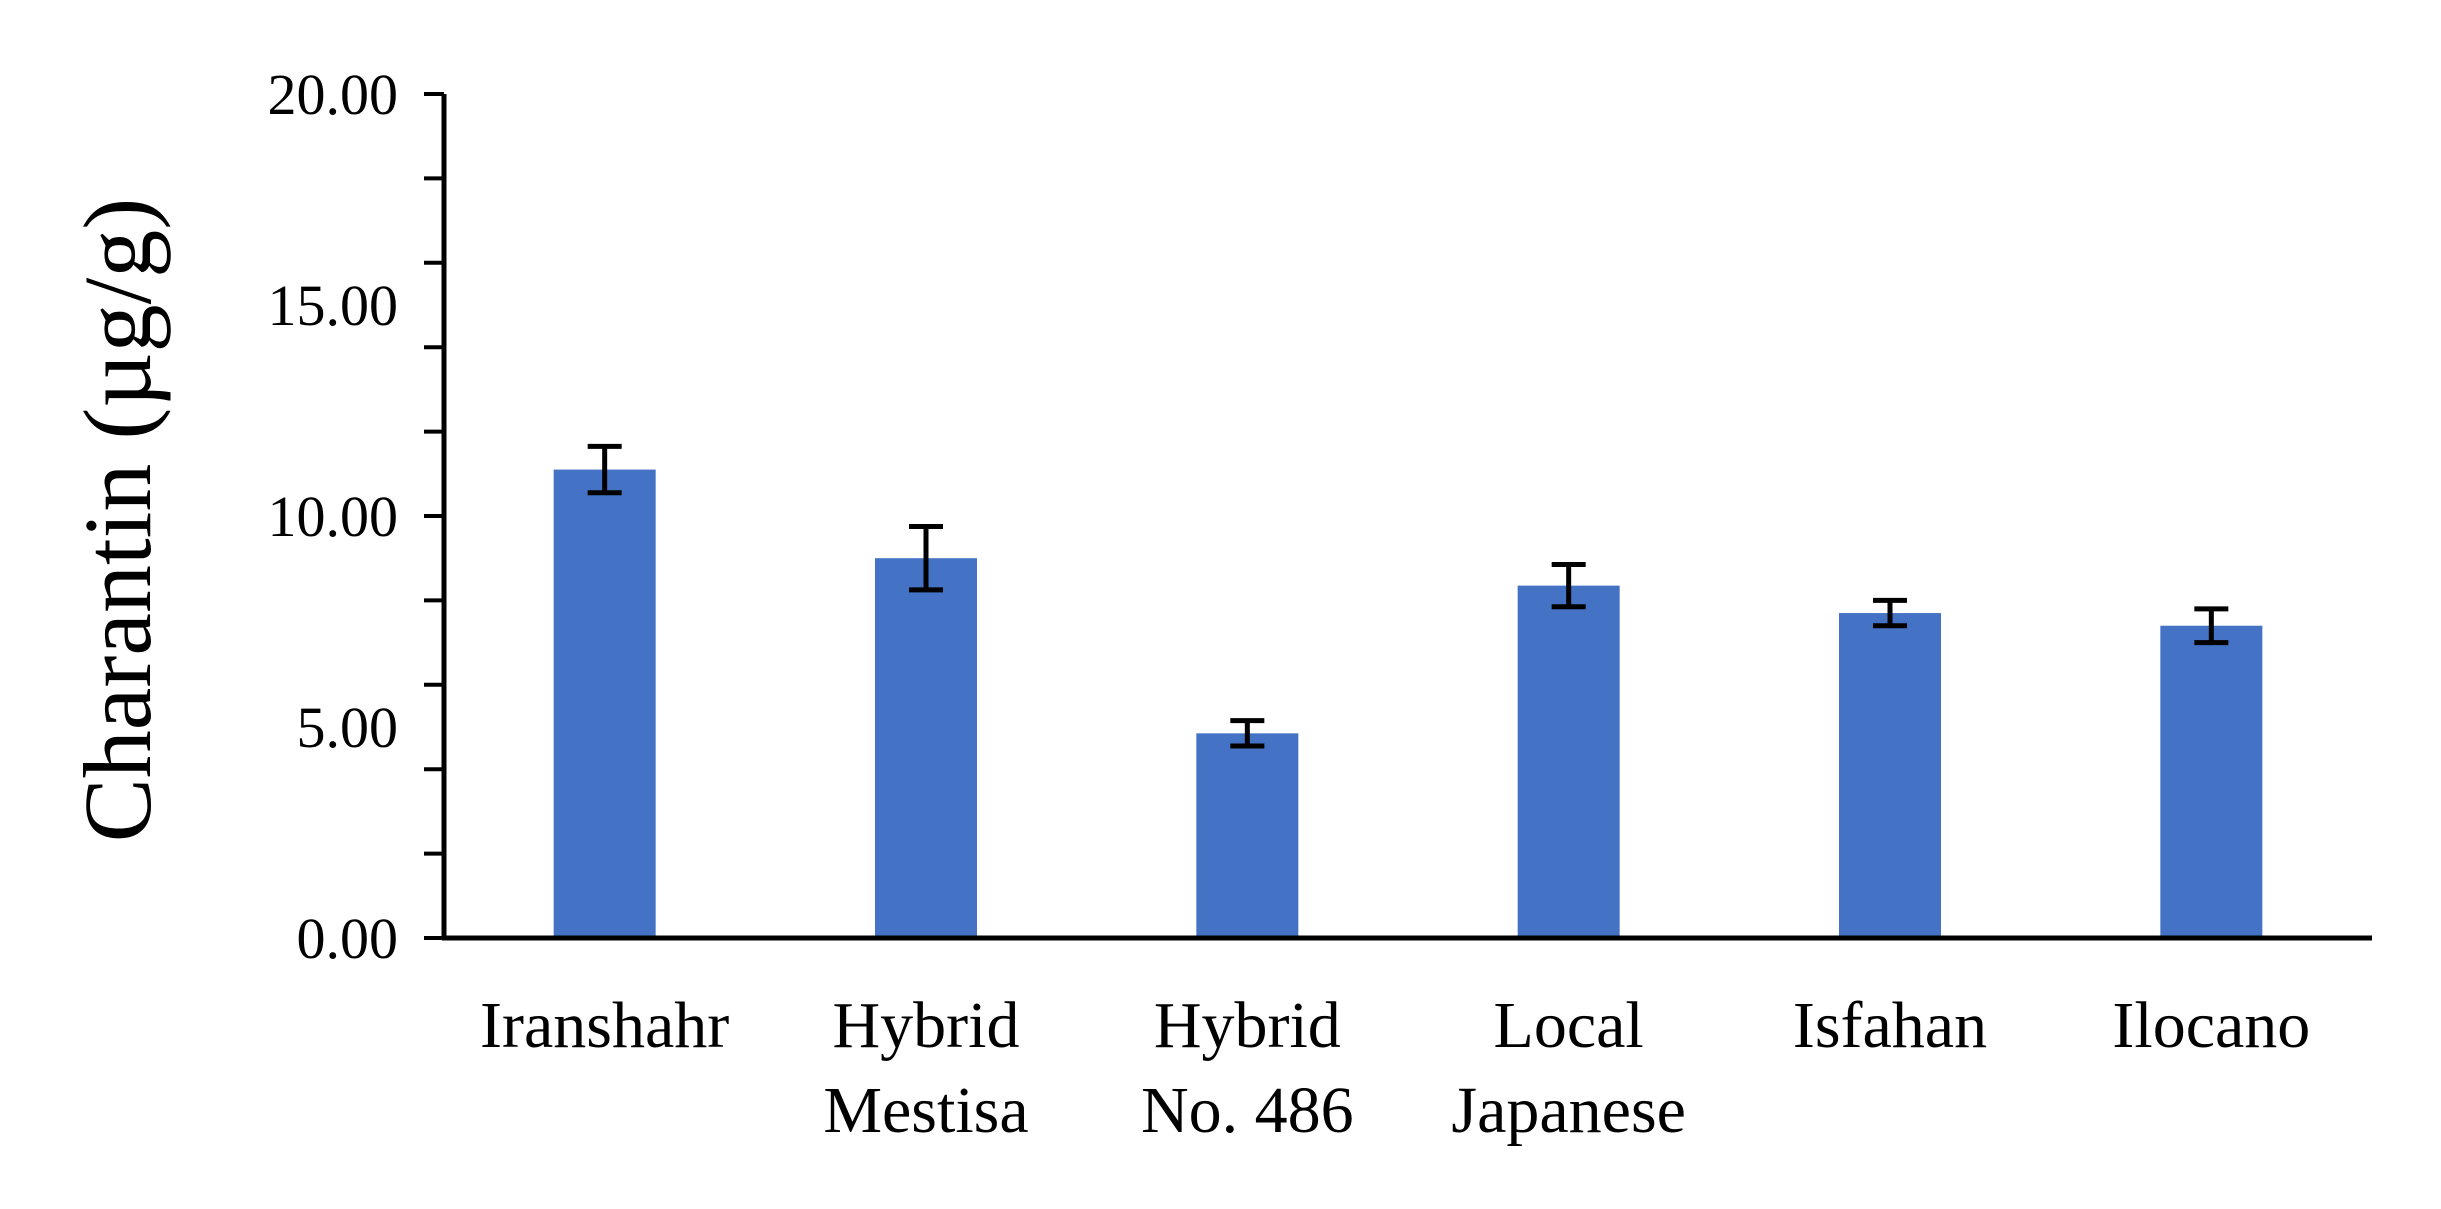  What do you see at coordinates (1569, 1025) in the screenshot?
I see `x-tick-label: Local` at bounding box center [1569, 1025].